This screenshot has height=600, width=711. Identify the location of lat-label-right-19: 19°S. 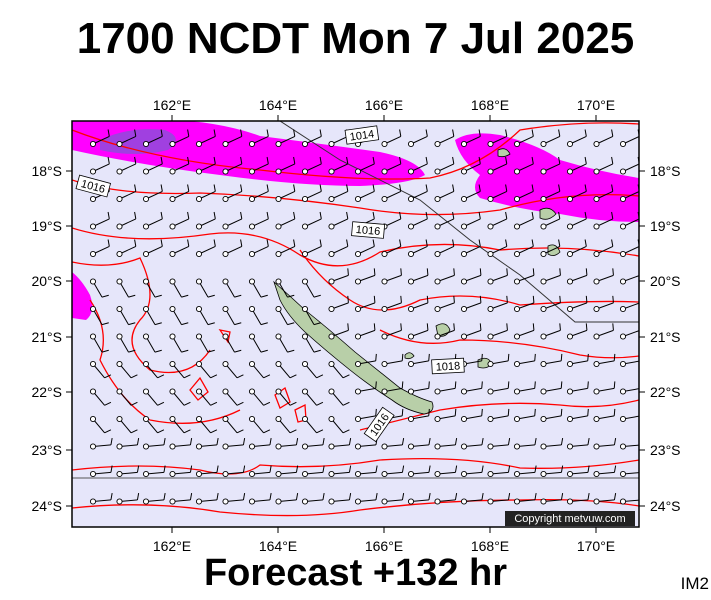
(665, 226).